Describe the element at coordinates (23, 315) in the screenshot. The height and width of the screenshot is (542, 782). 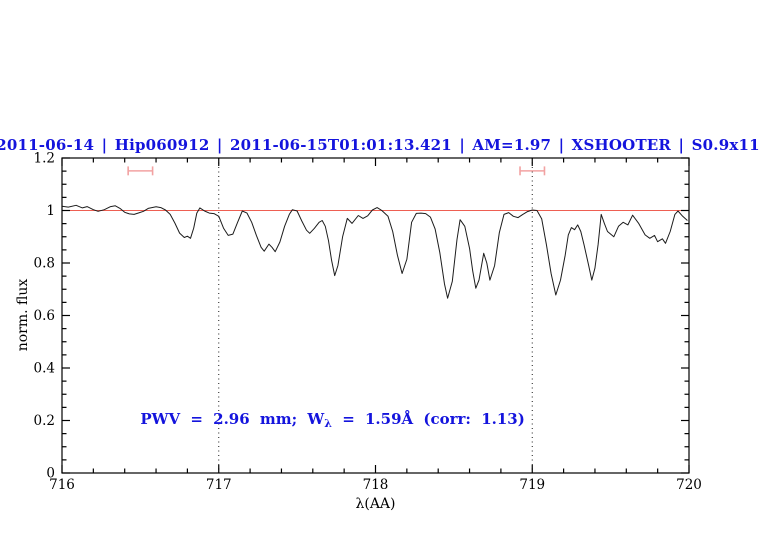
I see `y-axis-label: norm. flux` at that location.